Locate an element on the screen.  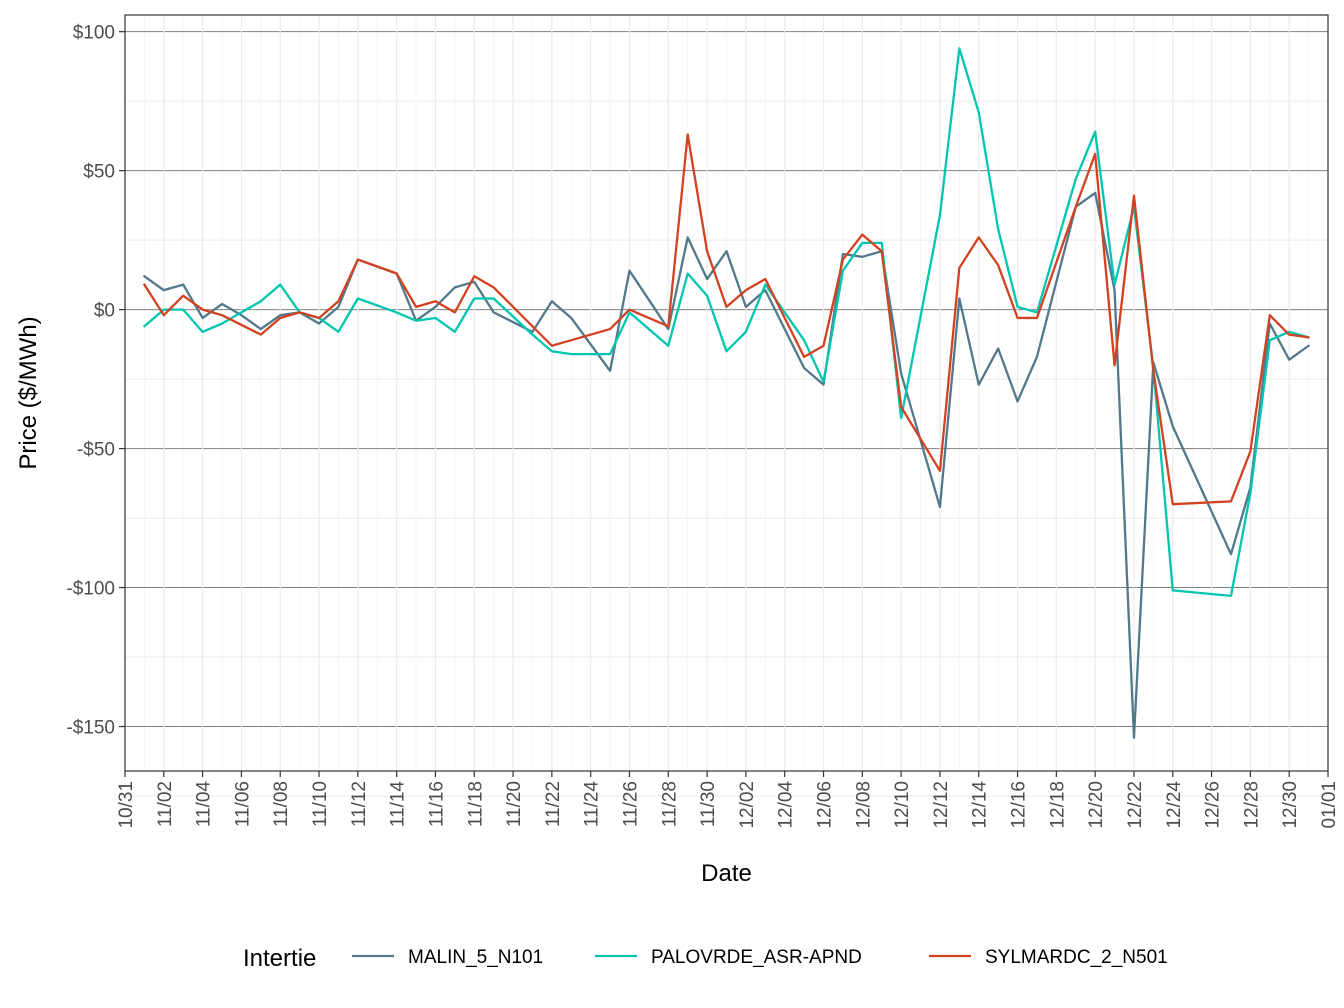
x-tick-label: 11/28 is located at coordinates (669, 804).